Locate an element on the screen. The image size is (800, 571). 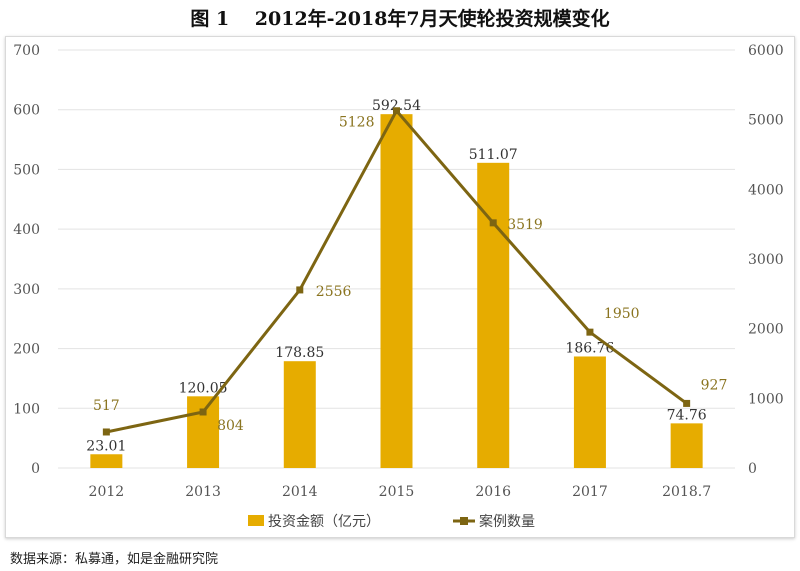
y-left-tick: 300 is located at coordinates (26, 290).